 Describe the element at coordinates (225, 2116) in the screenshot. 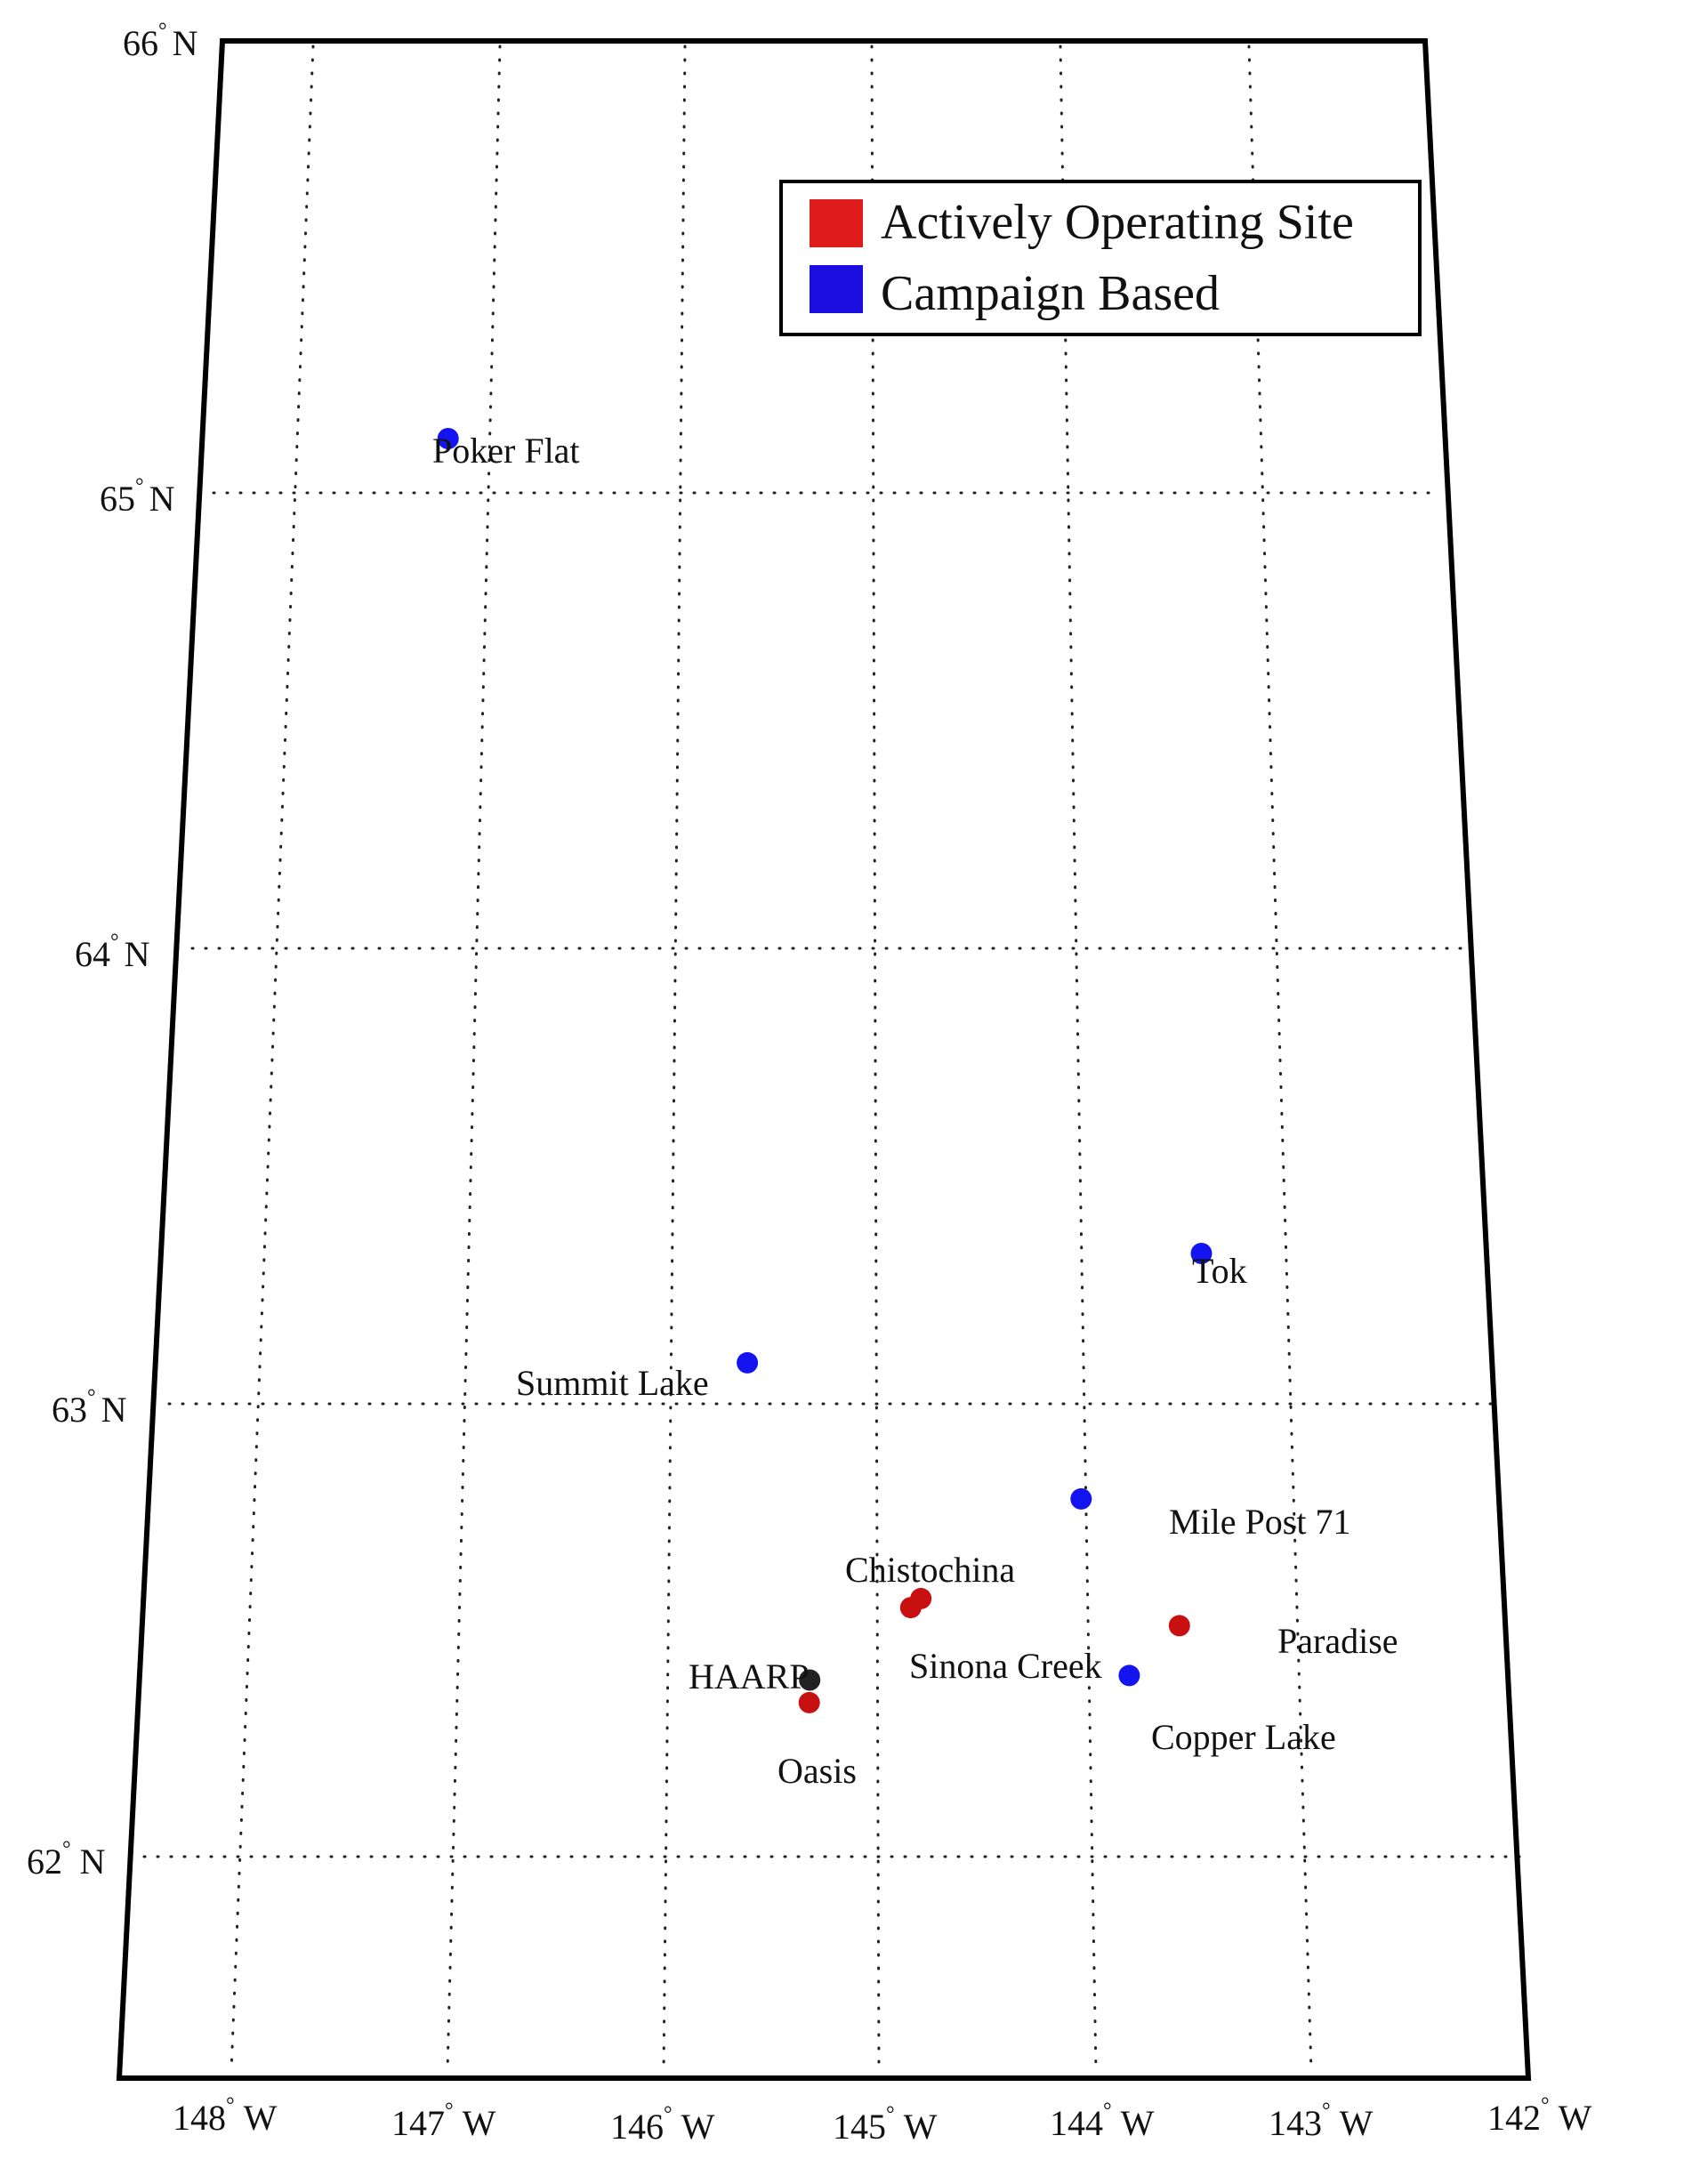

I see `lon-label-148: 148° W` at that location.